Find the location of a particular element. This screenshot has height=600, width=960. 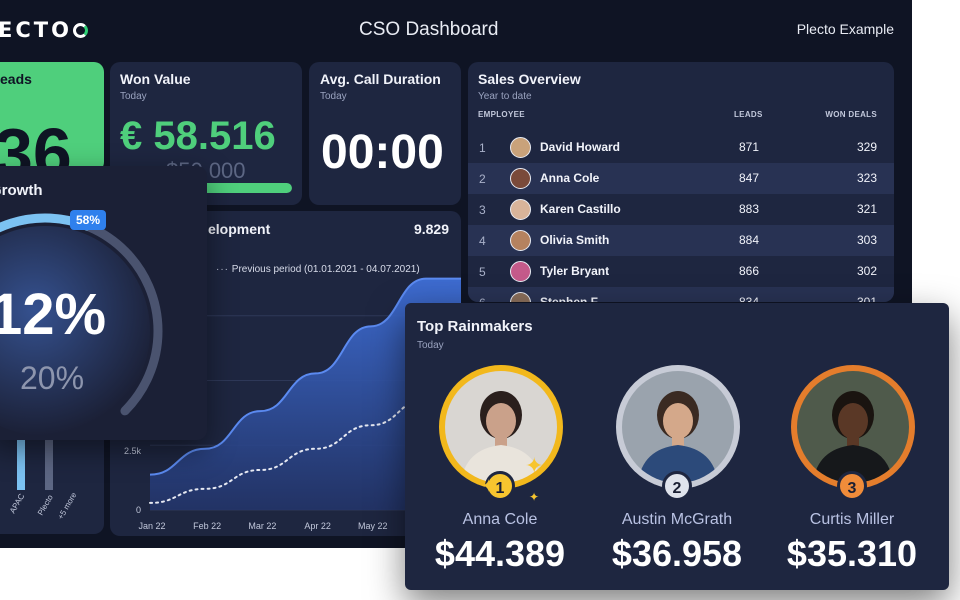

row-rank: 5 is located at coordinates (482, 272).